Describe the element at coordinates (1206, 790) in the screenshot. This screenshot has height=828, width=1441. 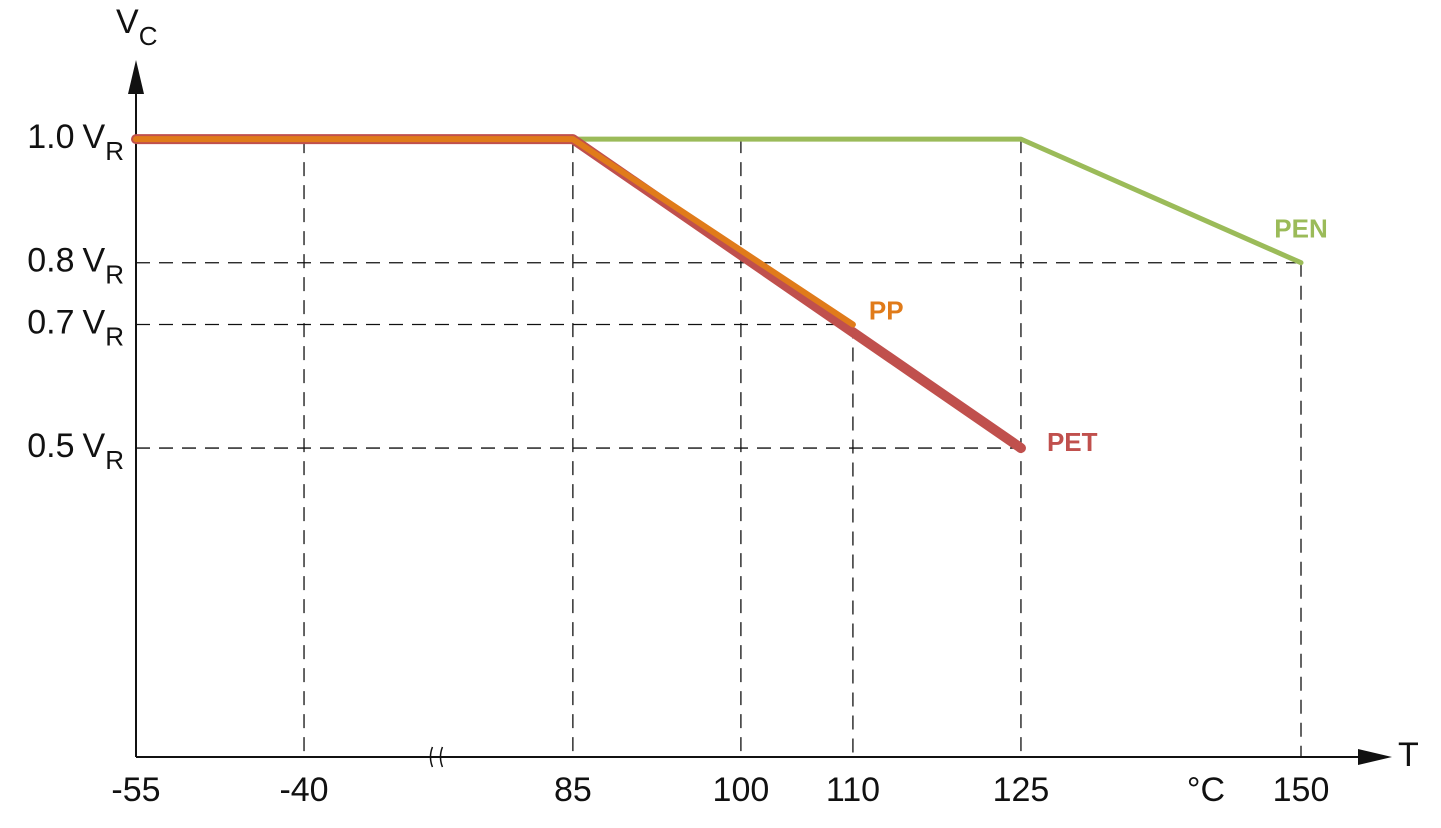
I see `x-unit-label: °C` at that location.